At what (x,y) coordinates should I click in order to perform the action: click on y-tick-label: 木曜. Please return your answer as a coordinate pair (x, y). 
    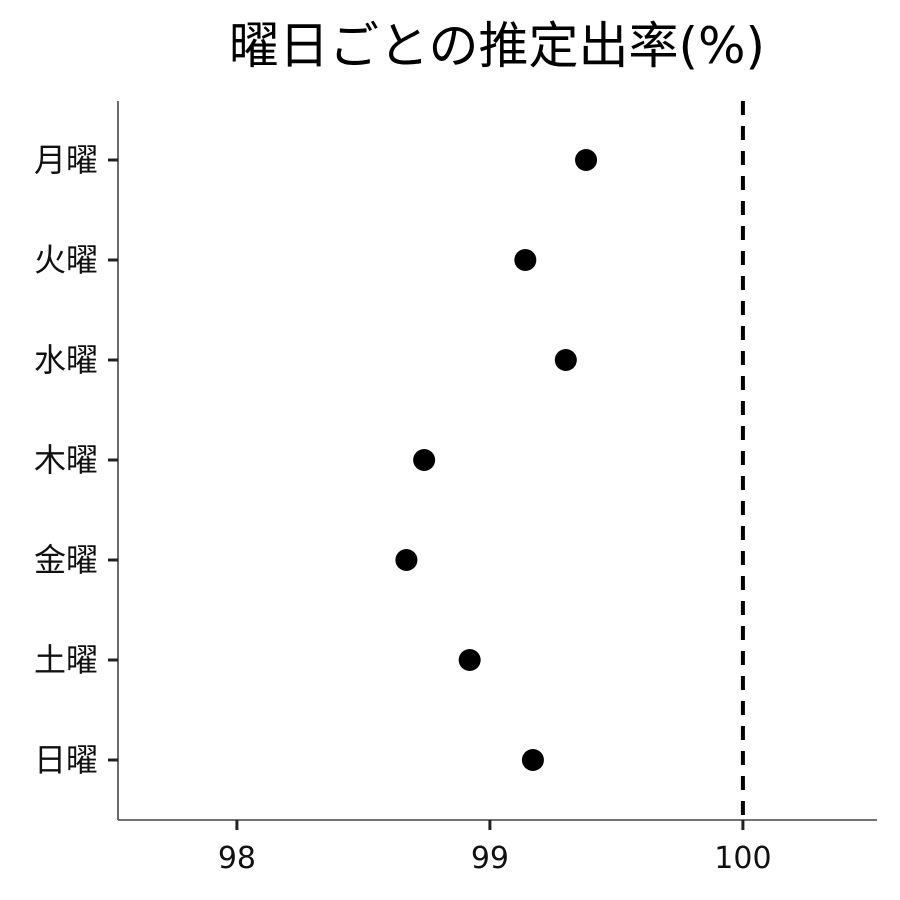
    Looking at the image, I should click on (66, 460).